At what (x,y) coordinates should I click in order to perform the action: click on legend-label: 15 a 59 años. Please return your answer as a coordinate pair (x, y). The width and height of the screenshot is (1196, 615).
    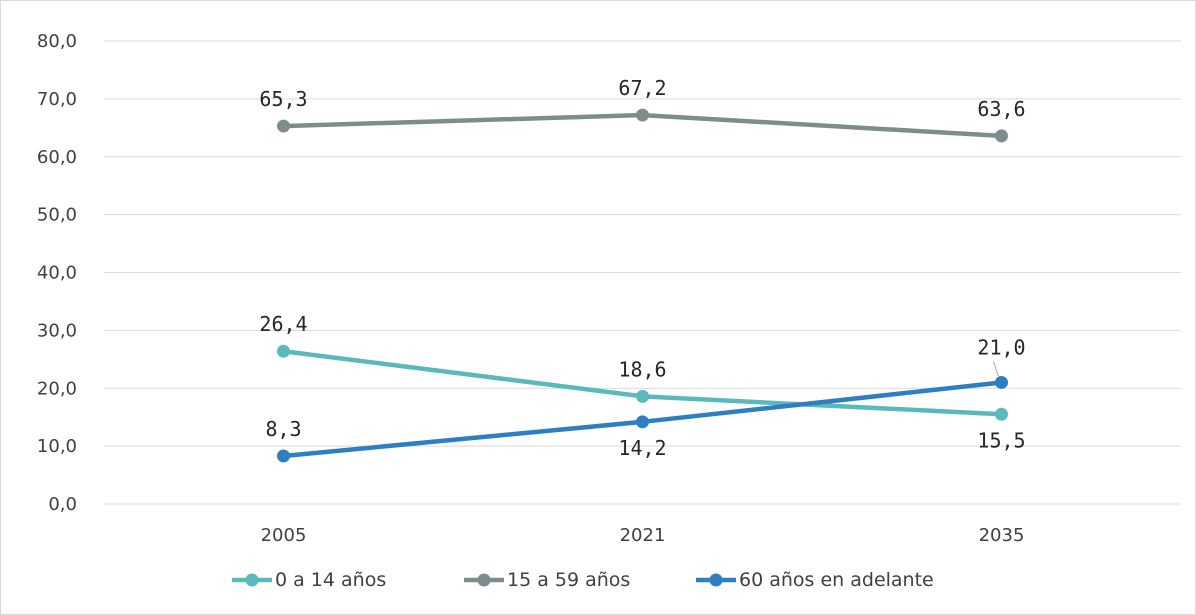
    Looking at the image, I should click on (568, 580).